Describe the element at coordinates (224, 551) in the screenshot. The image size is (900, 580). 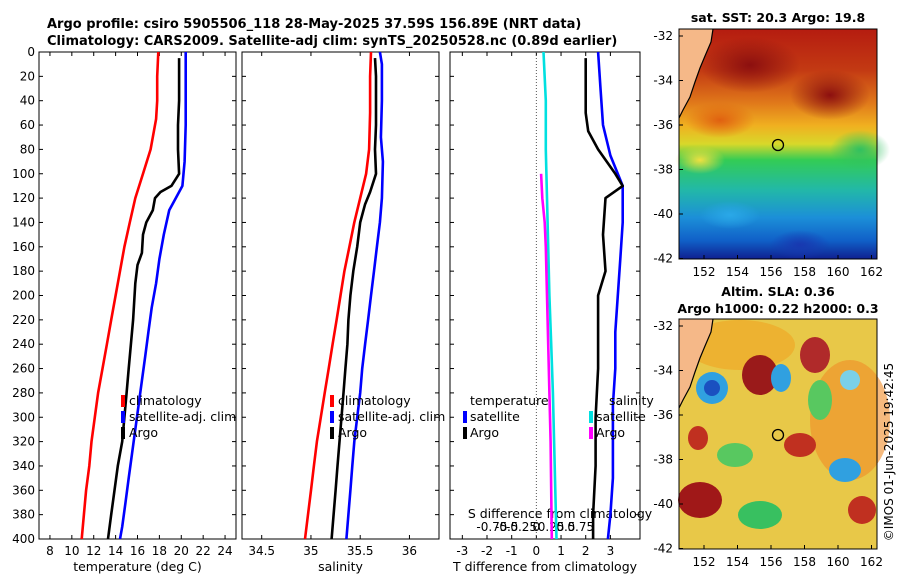
I see `x-tick-label: 24` at that location.